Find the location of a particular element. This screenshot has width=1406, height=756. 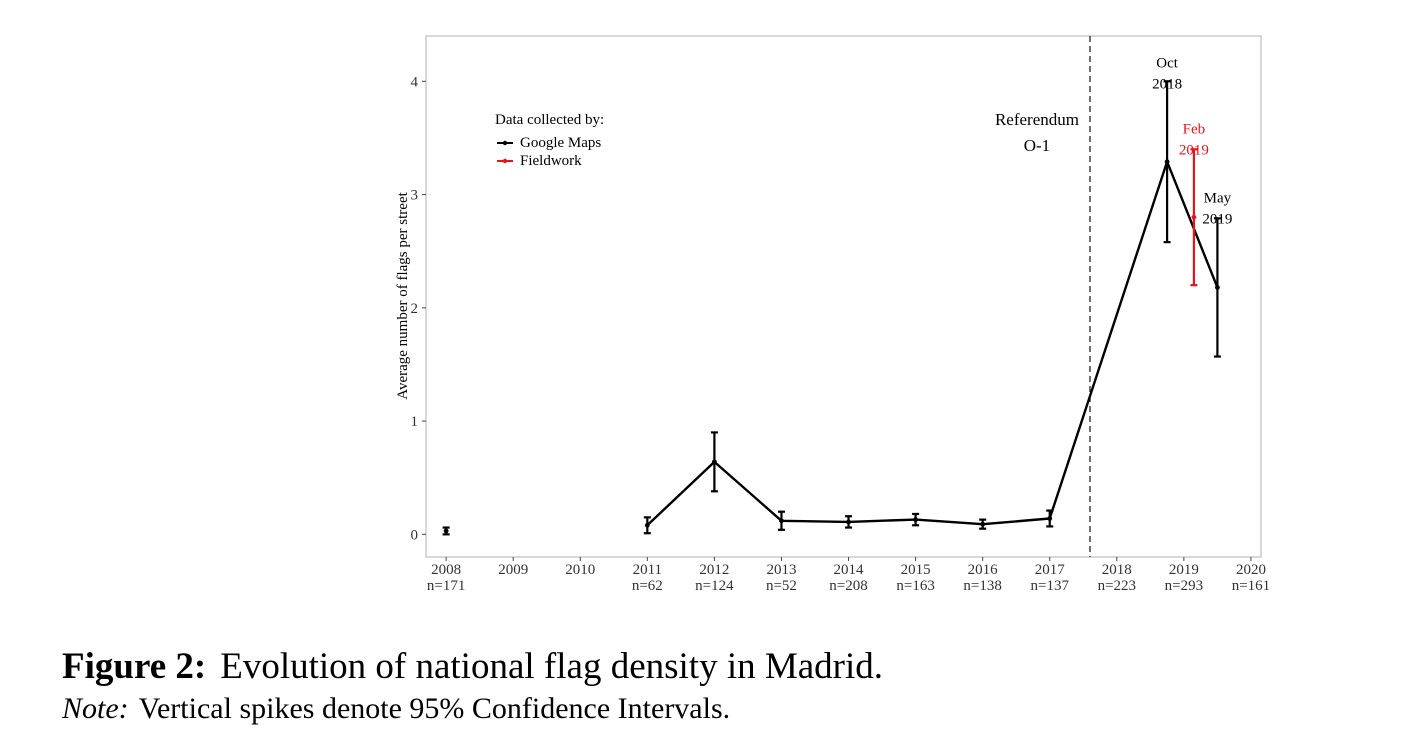

y-axis-label: Average number of flags per street is located at coordinates (403, 295).